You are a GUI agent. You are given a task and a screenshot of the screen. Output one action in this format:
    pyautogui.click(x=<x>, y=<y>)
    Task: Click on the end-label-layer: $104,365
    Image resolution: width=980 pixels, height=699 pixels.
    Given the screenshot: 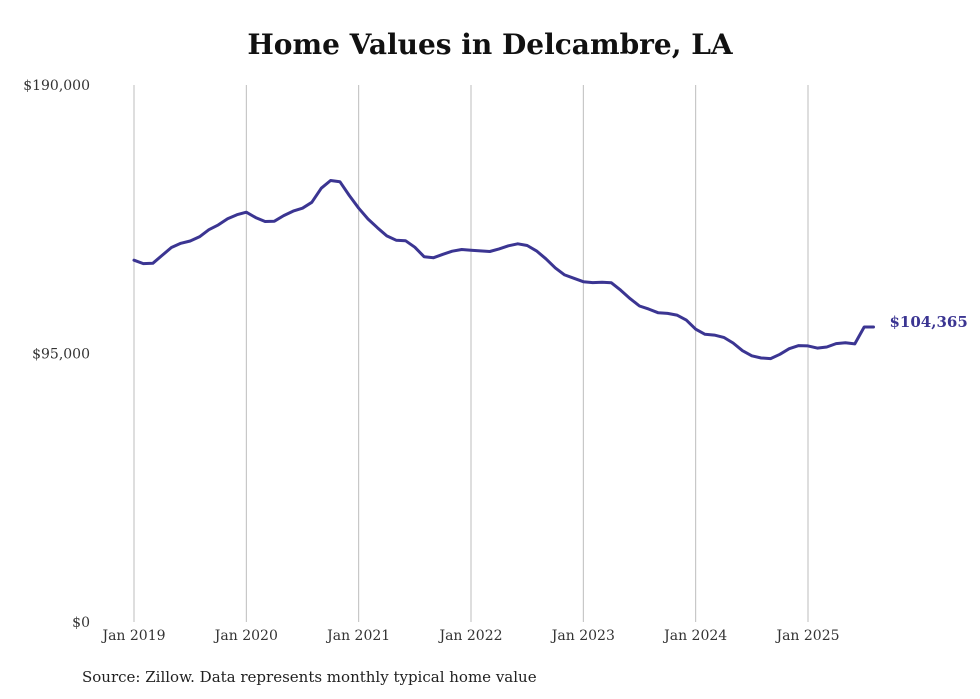 What is the action you would take?
    pyautogui.click(x=928, y=322)
    